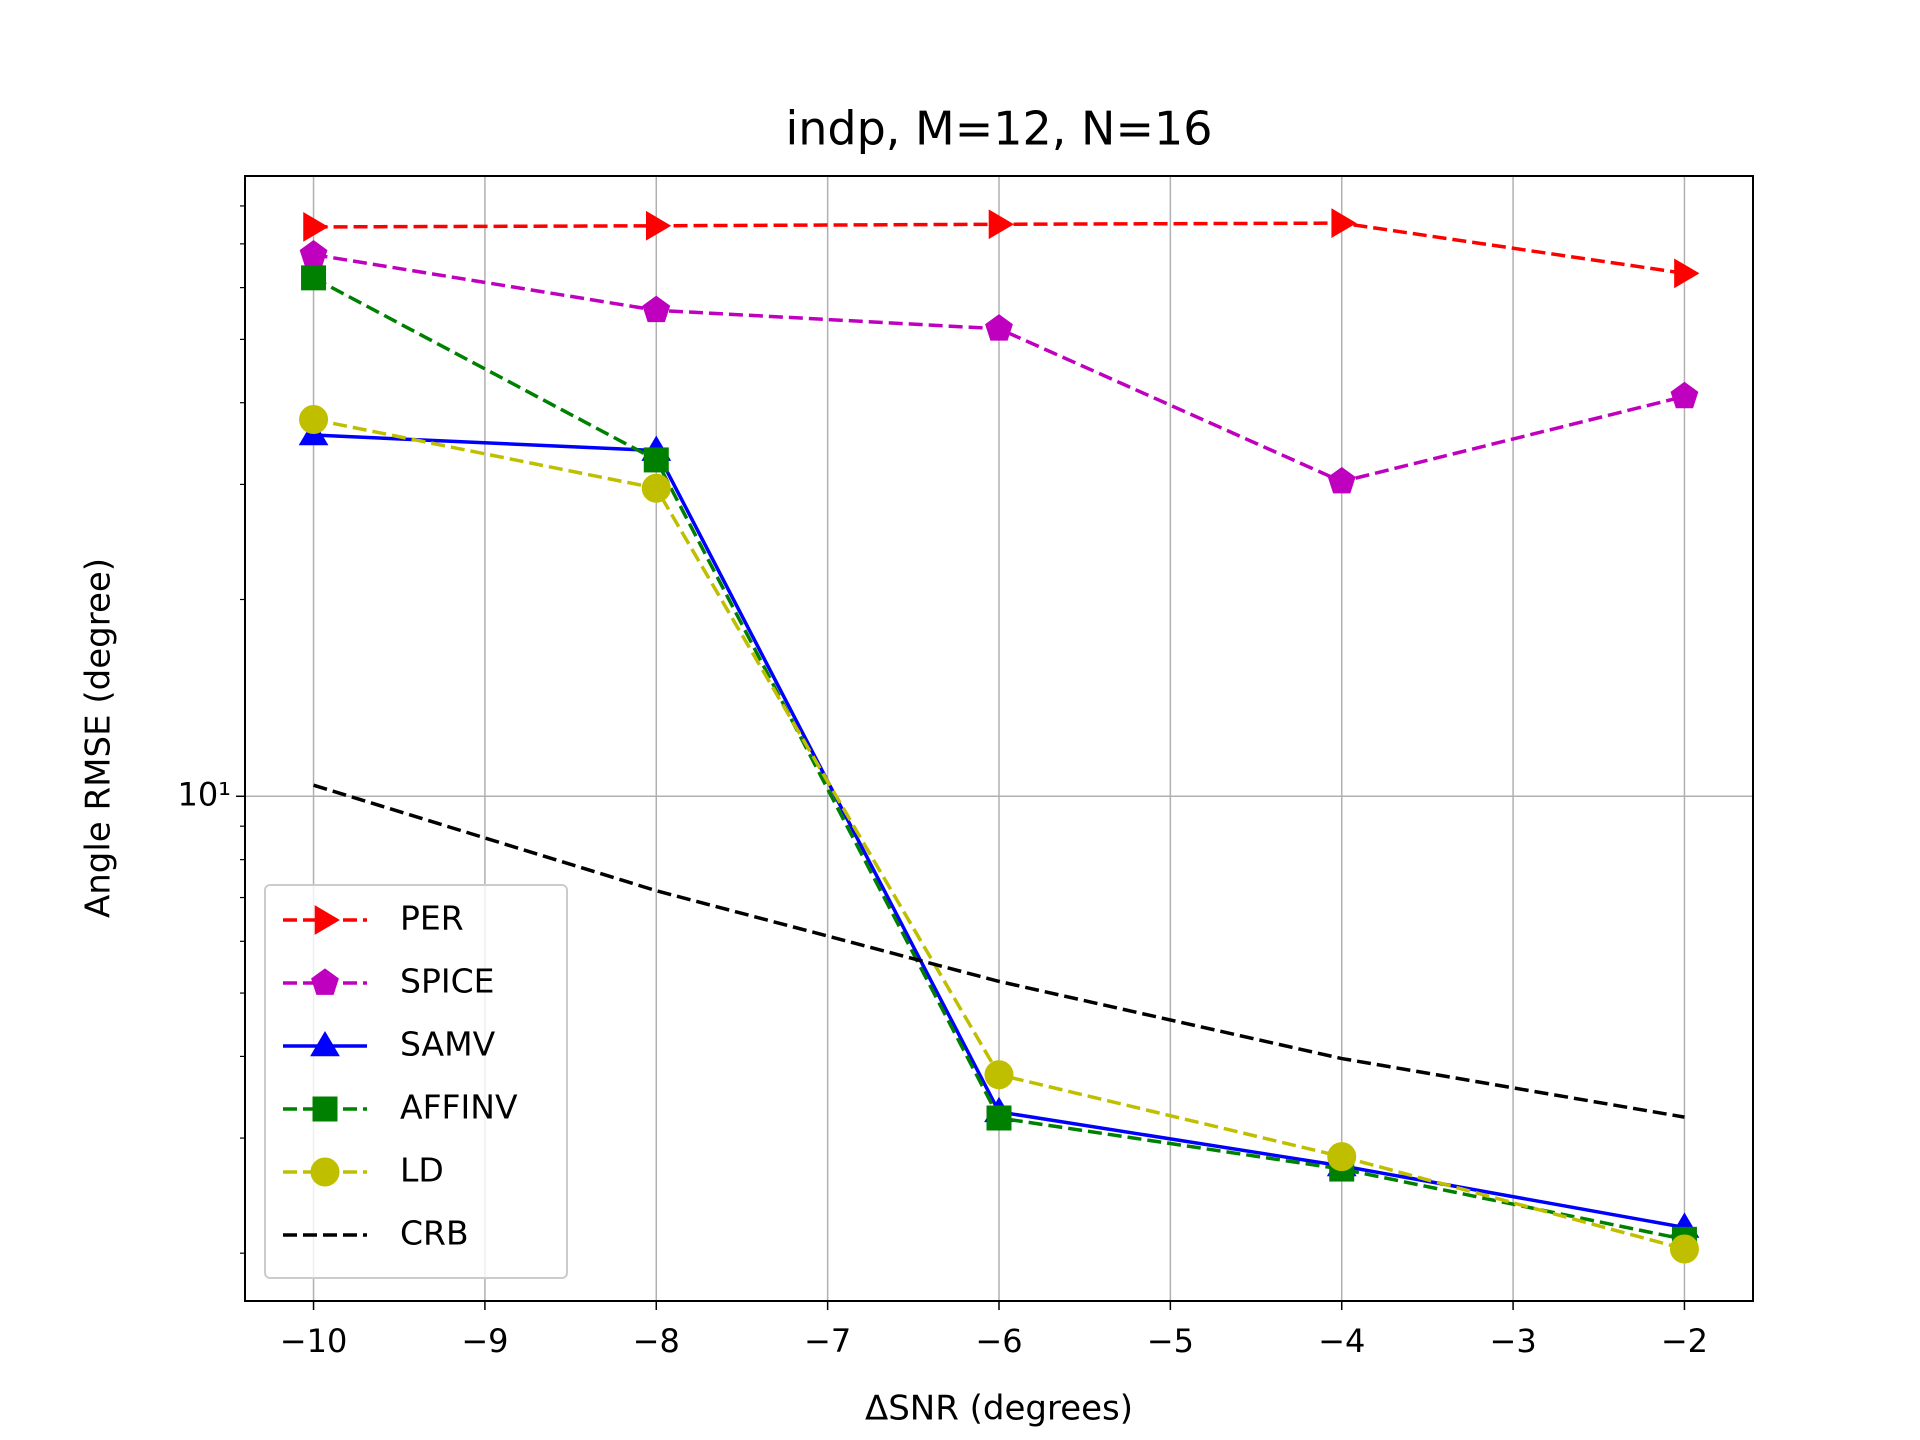 The width and height of the screenshot is (1920, 1440). What do you see at coordinates (314, 1341) in the screenshot?
I see `x-tick-label: −10` at bounding box center [314, 1341].